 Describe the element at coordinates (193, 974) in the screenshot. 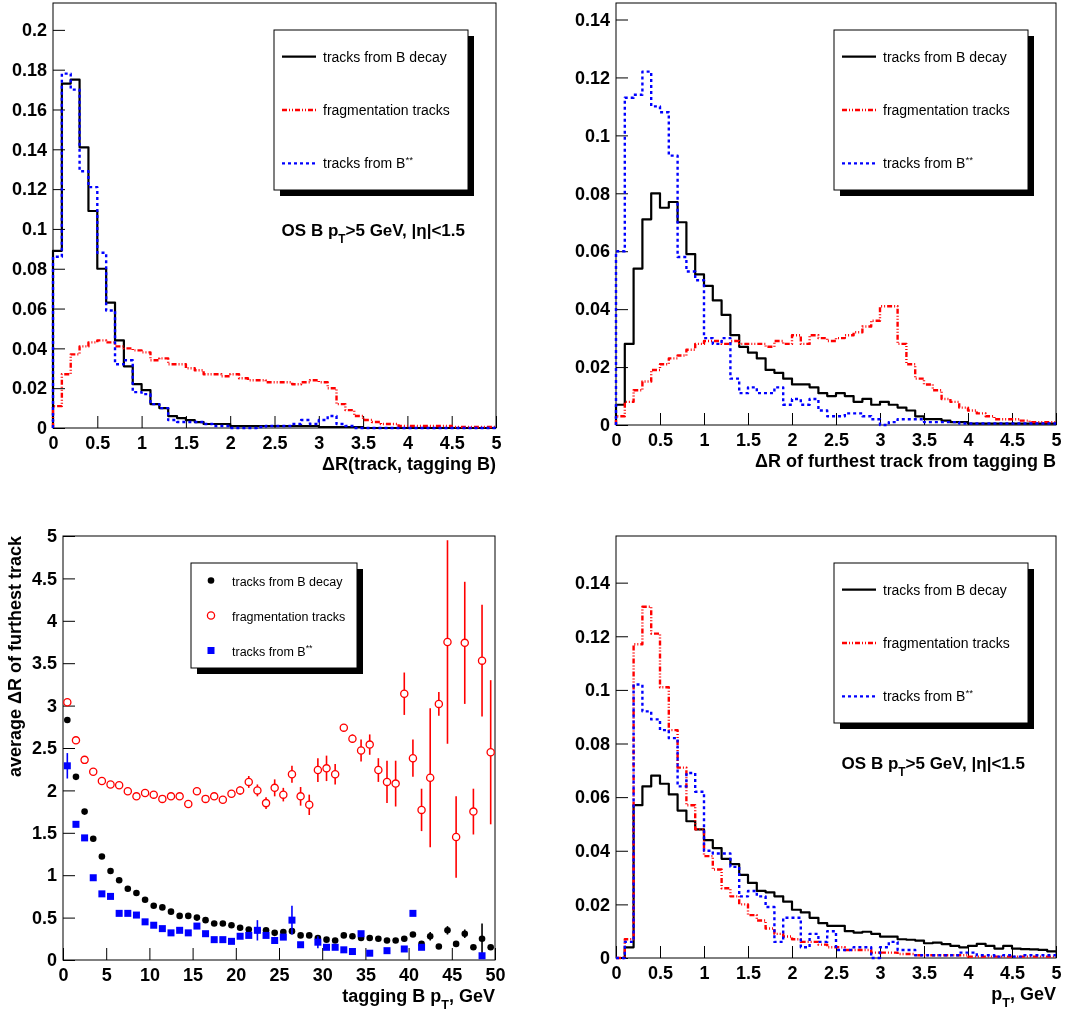

I see `x-tick-label: 15` at that location.